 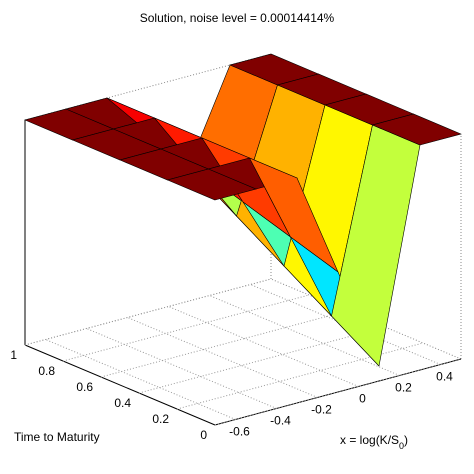 I want to click on y-tick-label: 0.8, so click(x=46, y=371).